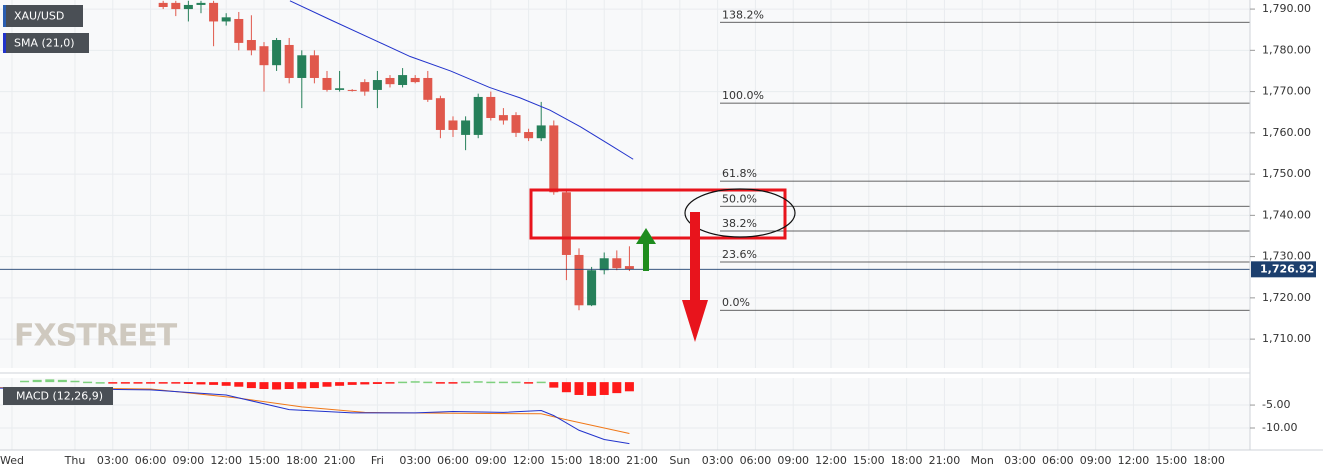 The image size is (1323, 473). What do you see at coordinates (377, 460) in the screenshot?
I see `x-tick-label: Fri` at bounding box center [377, 460].